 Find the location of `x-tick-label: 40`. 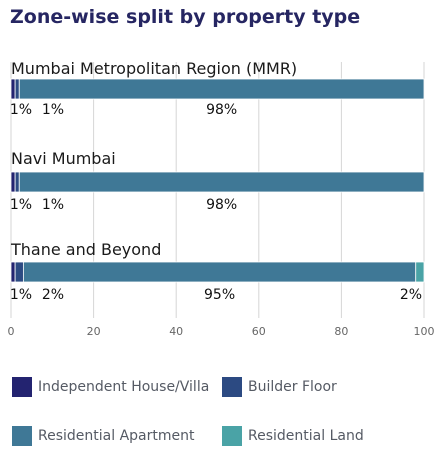

x-tick-label: 40 is located at coordinates (176, 331).